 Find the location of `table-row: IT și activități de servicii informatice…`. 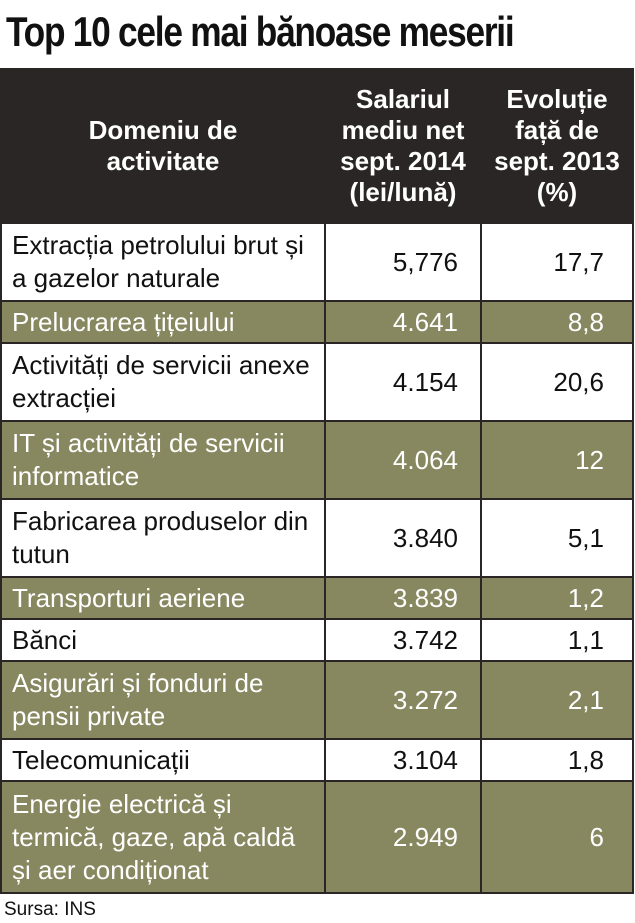

table-row: IT și activități de servicii informatice… is located at coordinates (317, 460).